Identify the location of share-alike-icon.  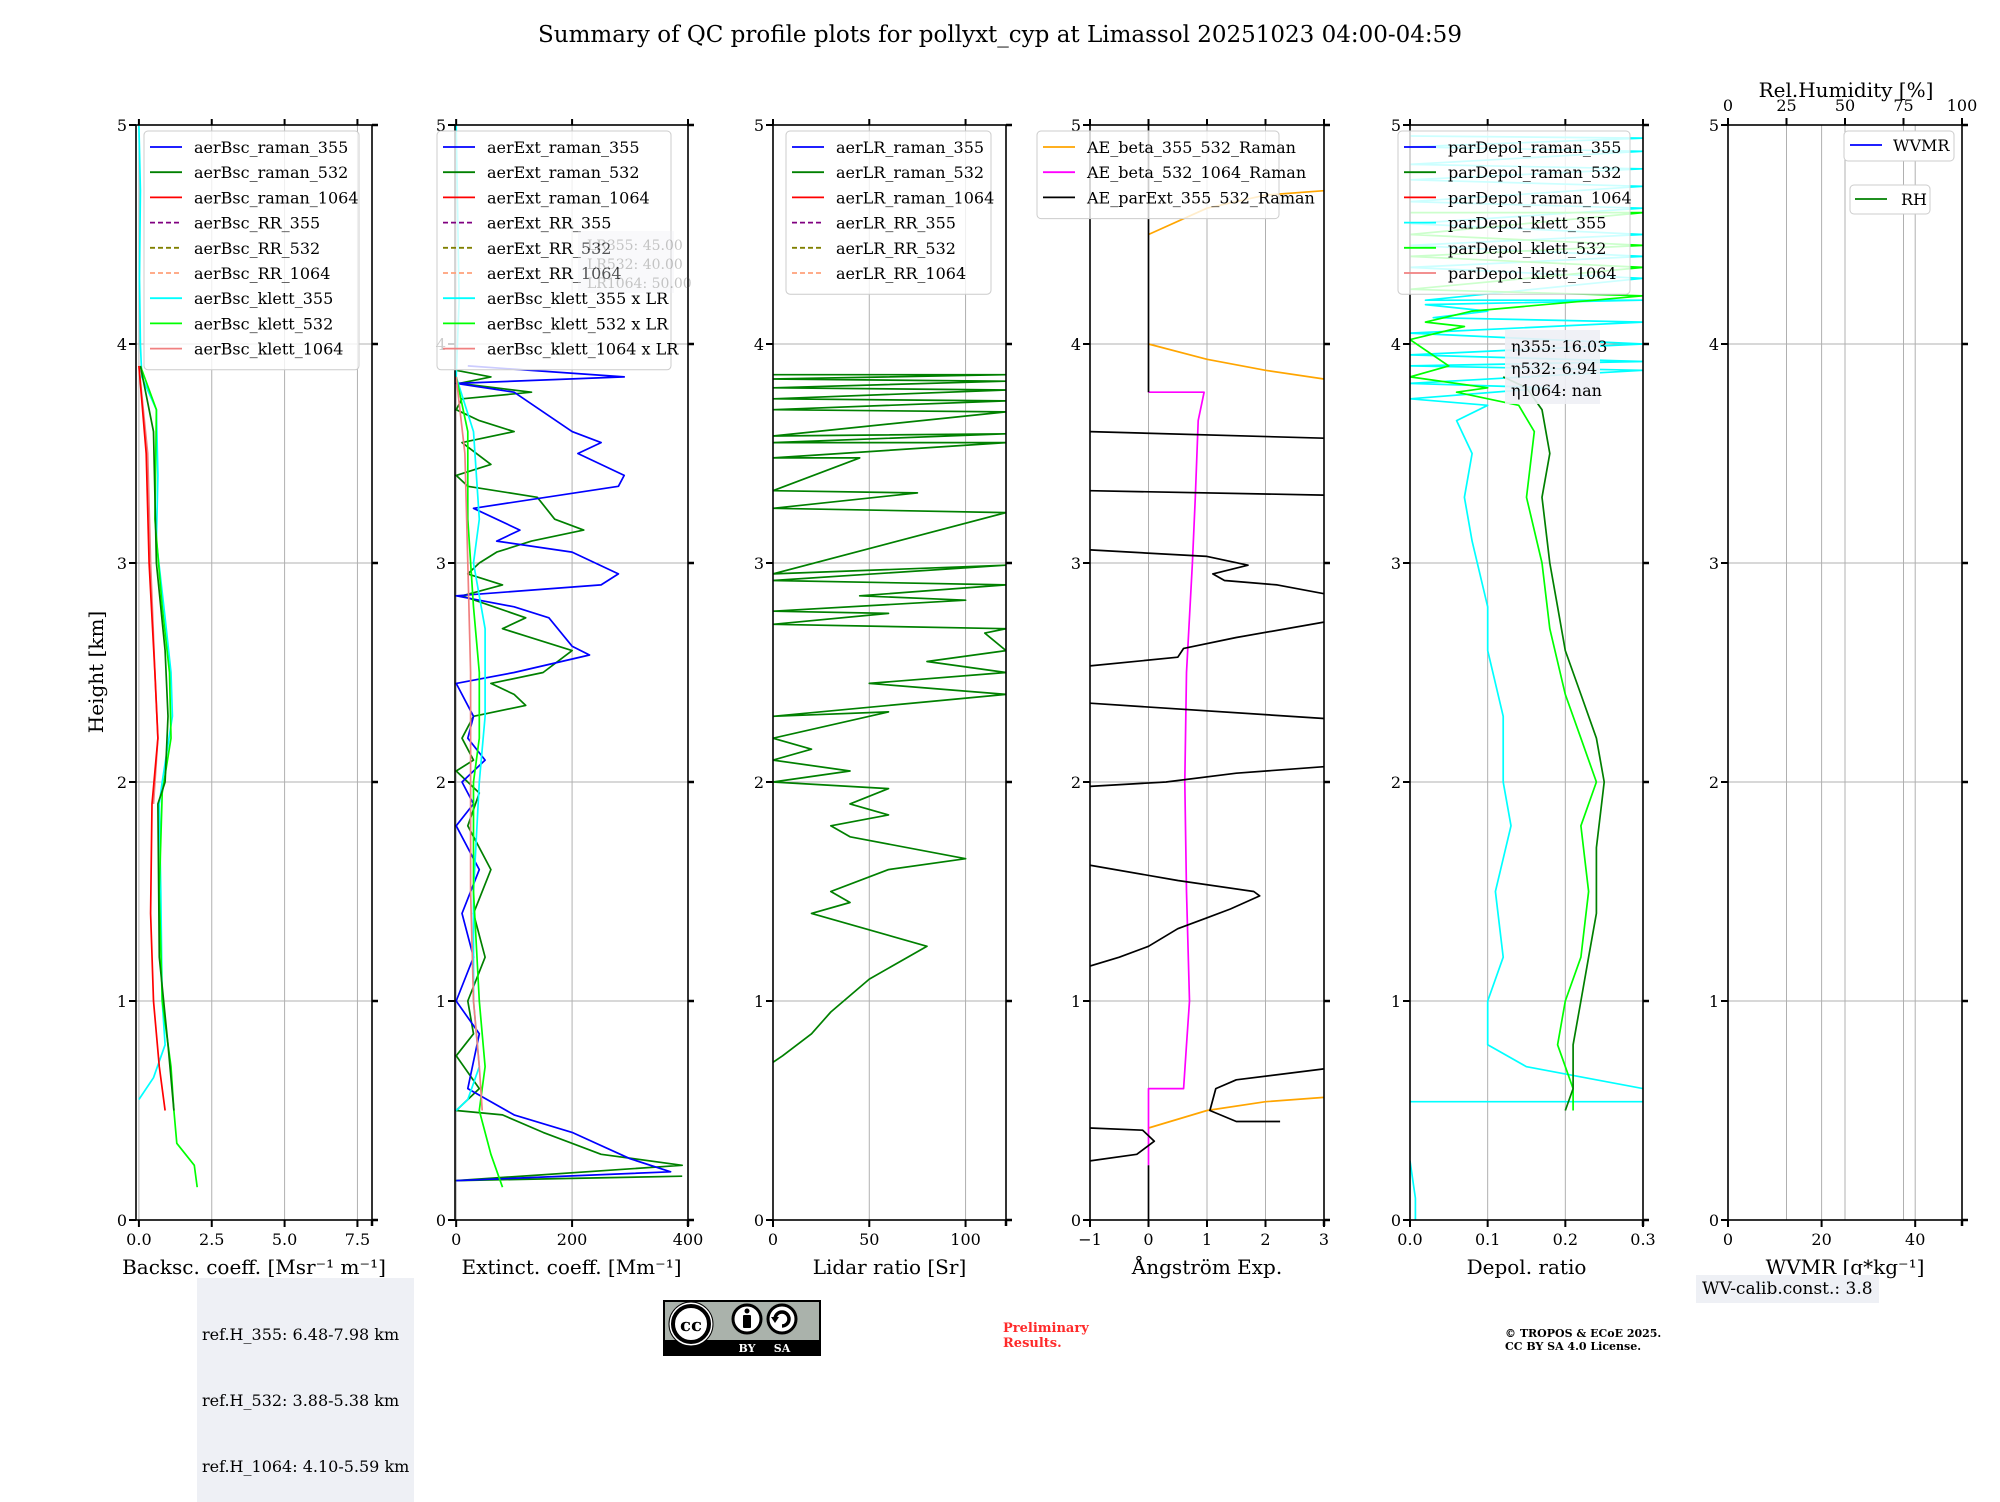
(782, 1319).